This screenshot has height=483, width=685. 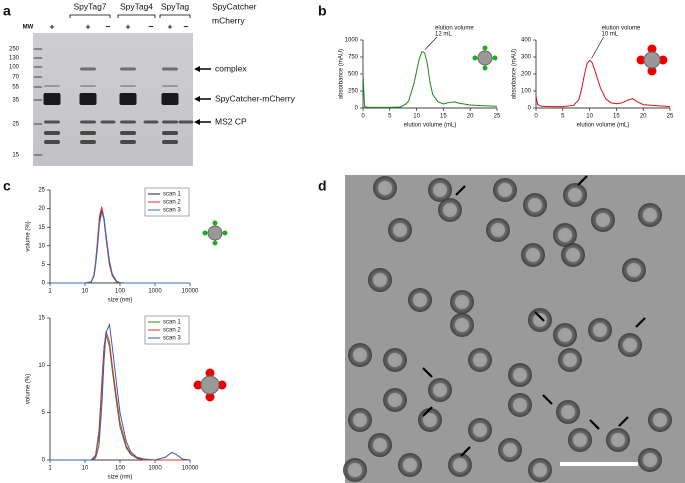 What do you see at coordinates (108, 26) in the screenshot?
I see `lane-label: −` at bounding box center [108, 26].